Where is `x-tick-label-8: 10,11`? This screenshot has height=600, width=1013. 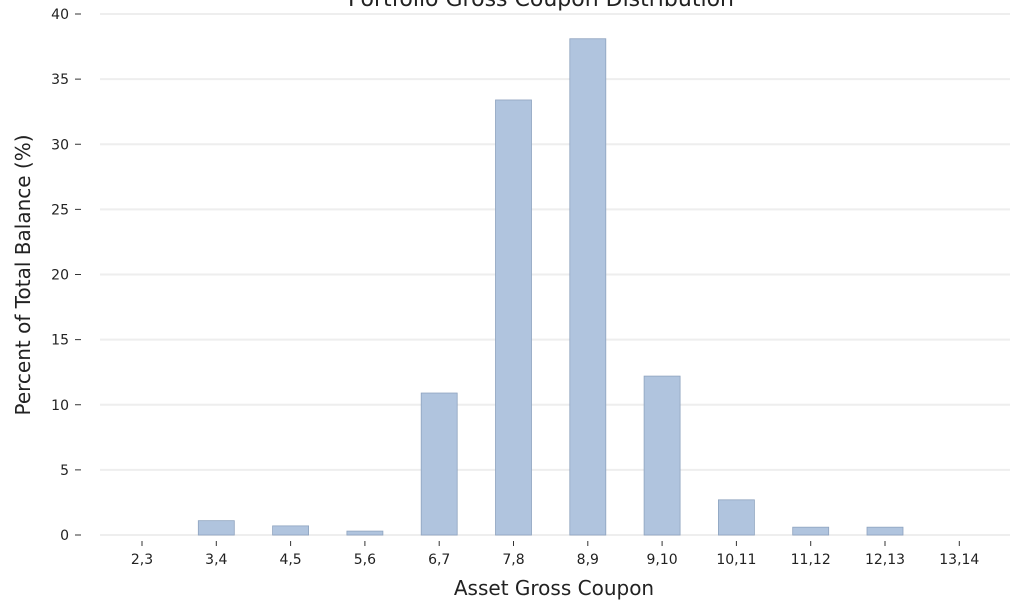 x-tick-label-8: 10,11 is located at coordinates (736, 560).